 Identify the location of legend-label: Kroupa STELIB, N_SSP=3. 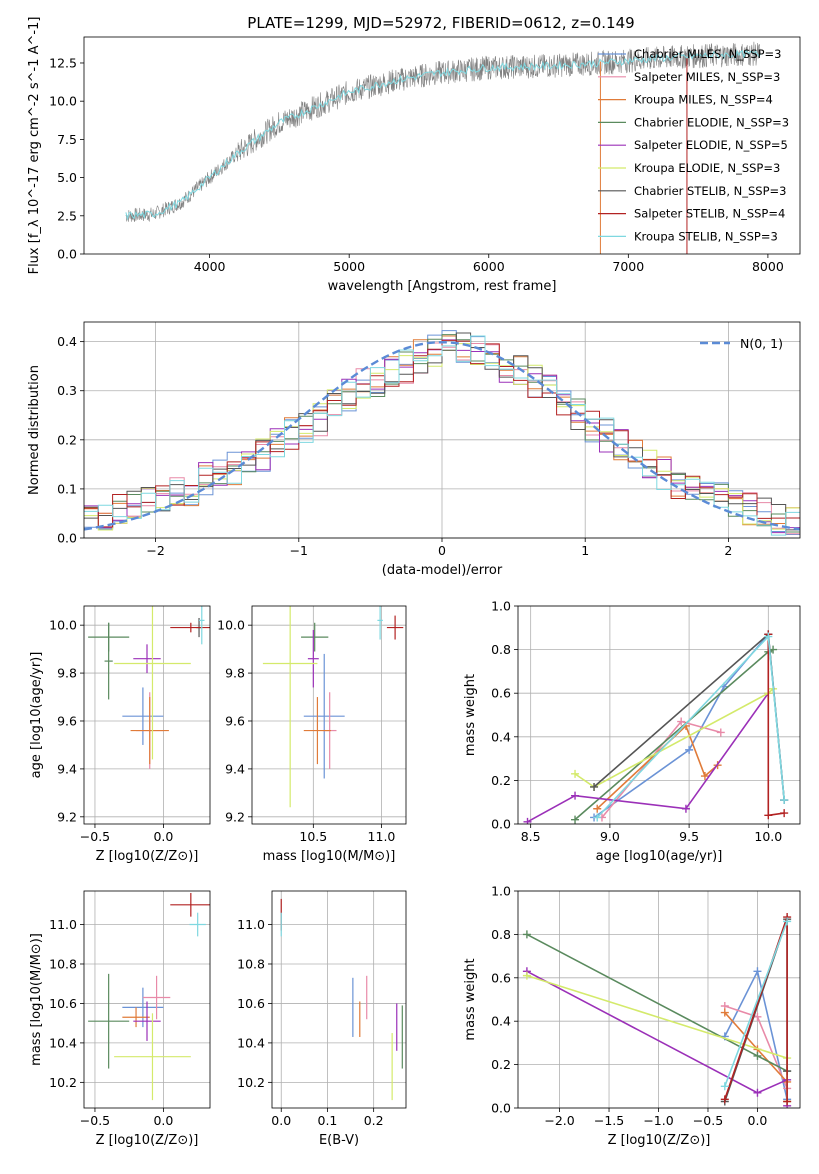
(706, 236).